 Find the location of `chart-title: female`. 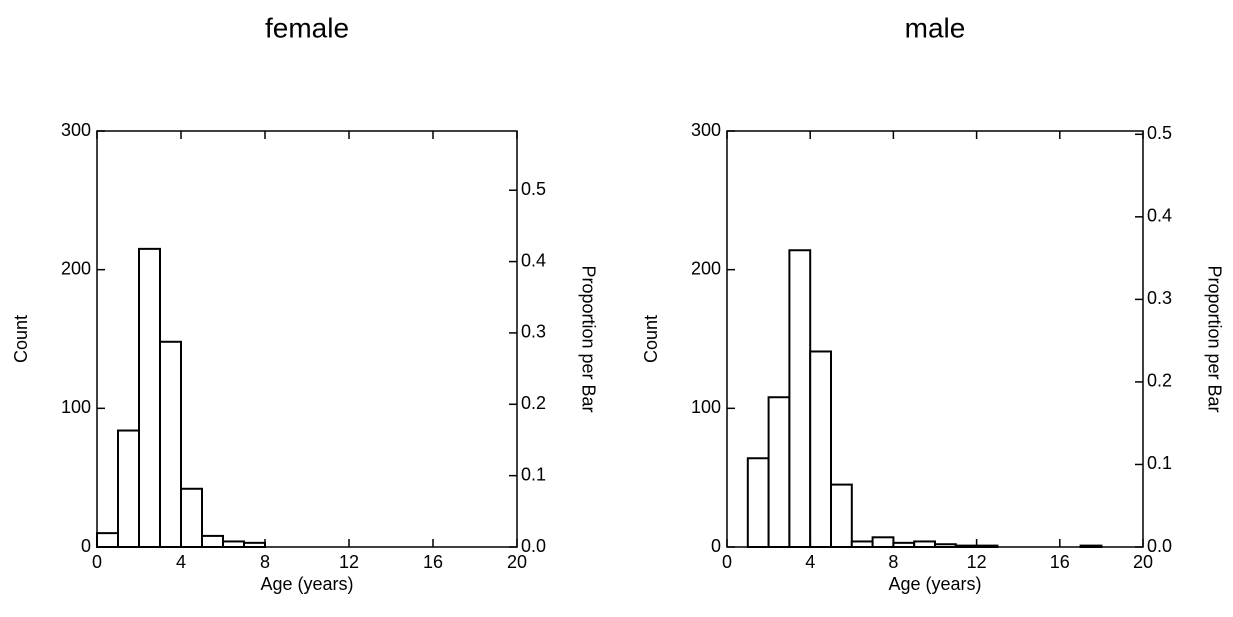

chart-title: female is located at coordinates (307, 27).